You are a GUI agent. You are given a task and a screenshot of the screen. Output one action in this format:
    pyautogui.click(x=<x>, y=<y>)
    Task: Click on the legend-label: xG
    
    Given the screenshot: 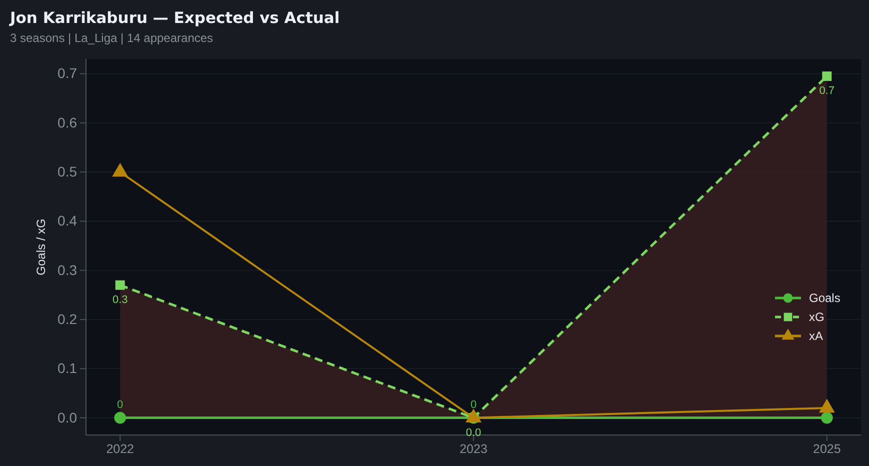 What is the action you would take?
    pyautogui.click(x=816, y=317)
    